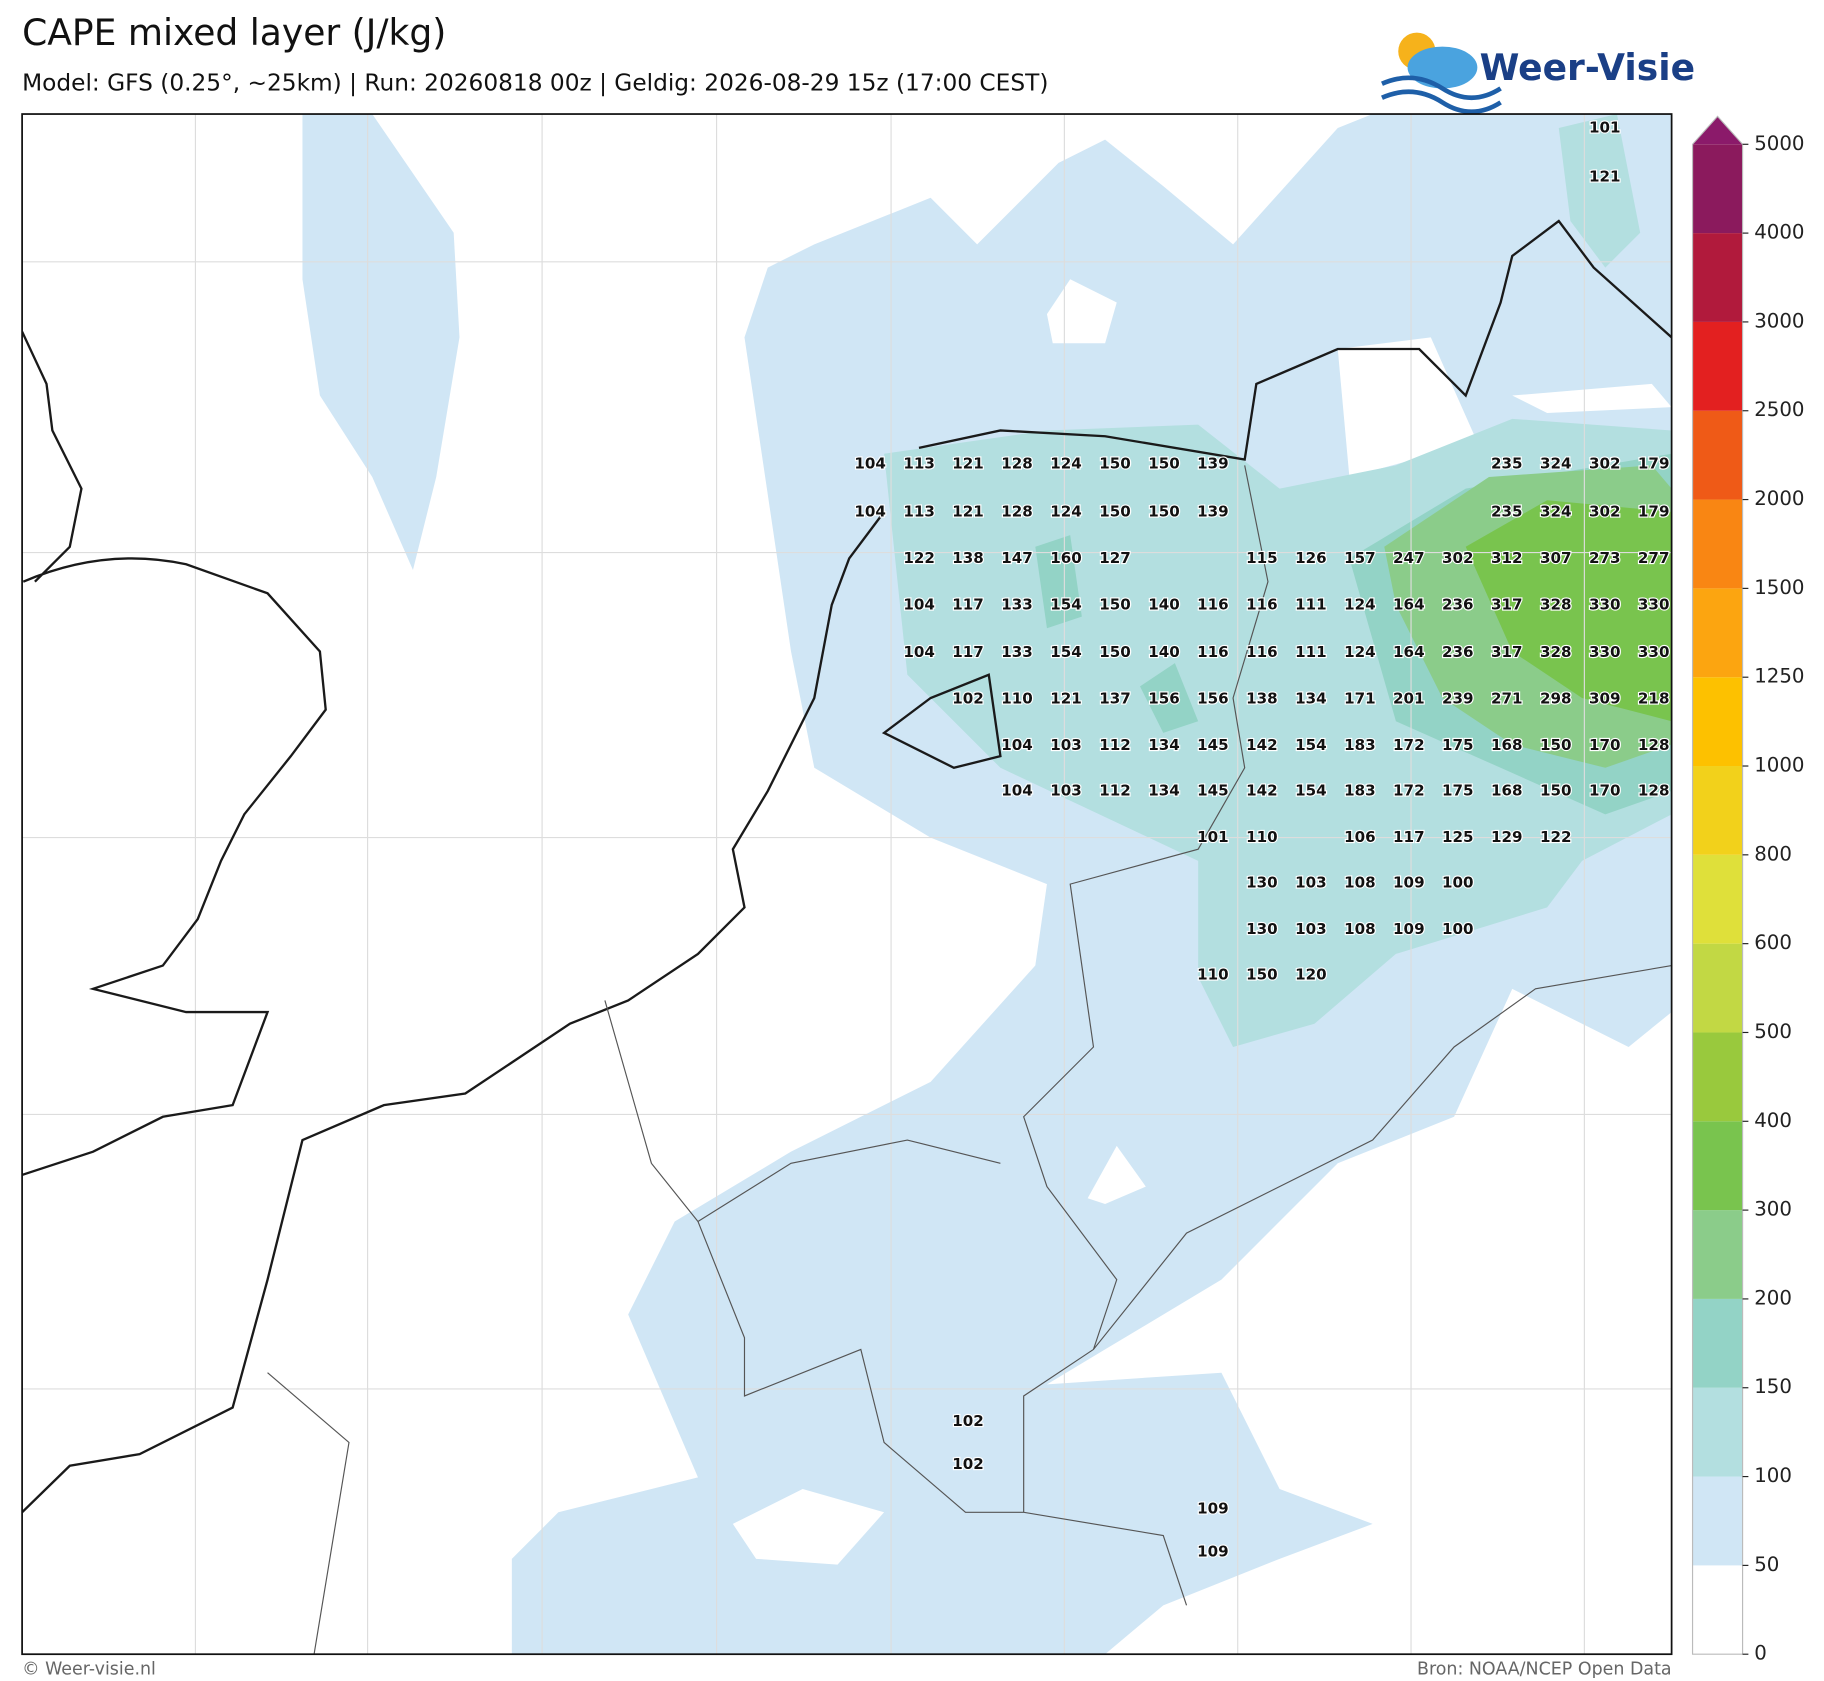 Image resolution: width=1824 pixels, height=1681 pixels. I want to click on colorbar-tick-label: 400, so click(1773, 1120).